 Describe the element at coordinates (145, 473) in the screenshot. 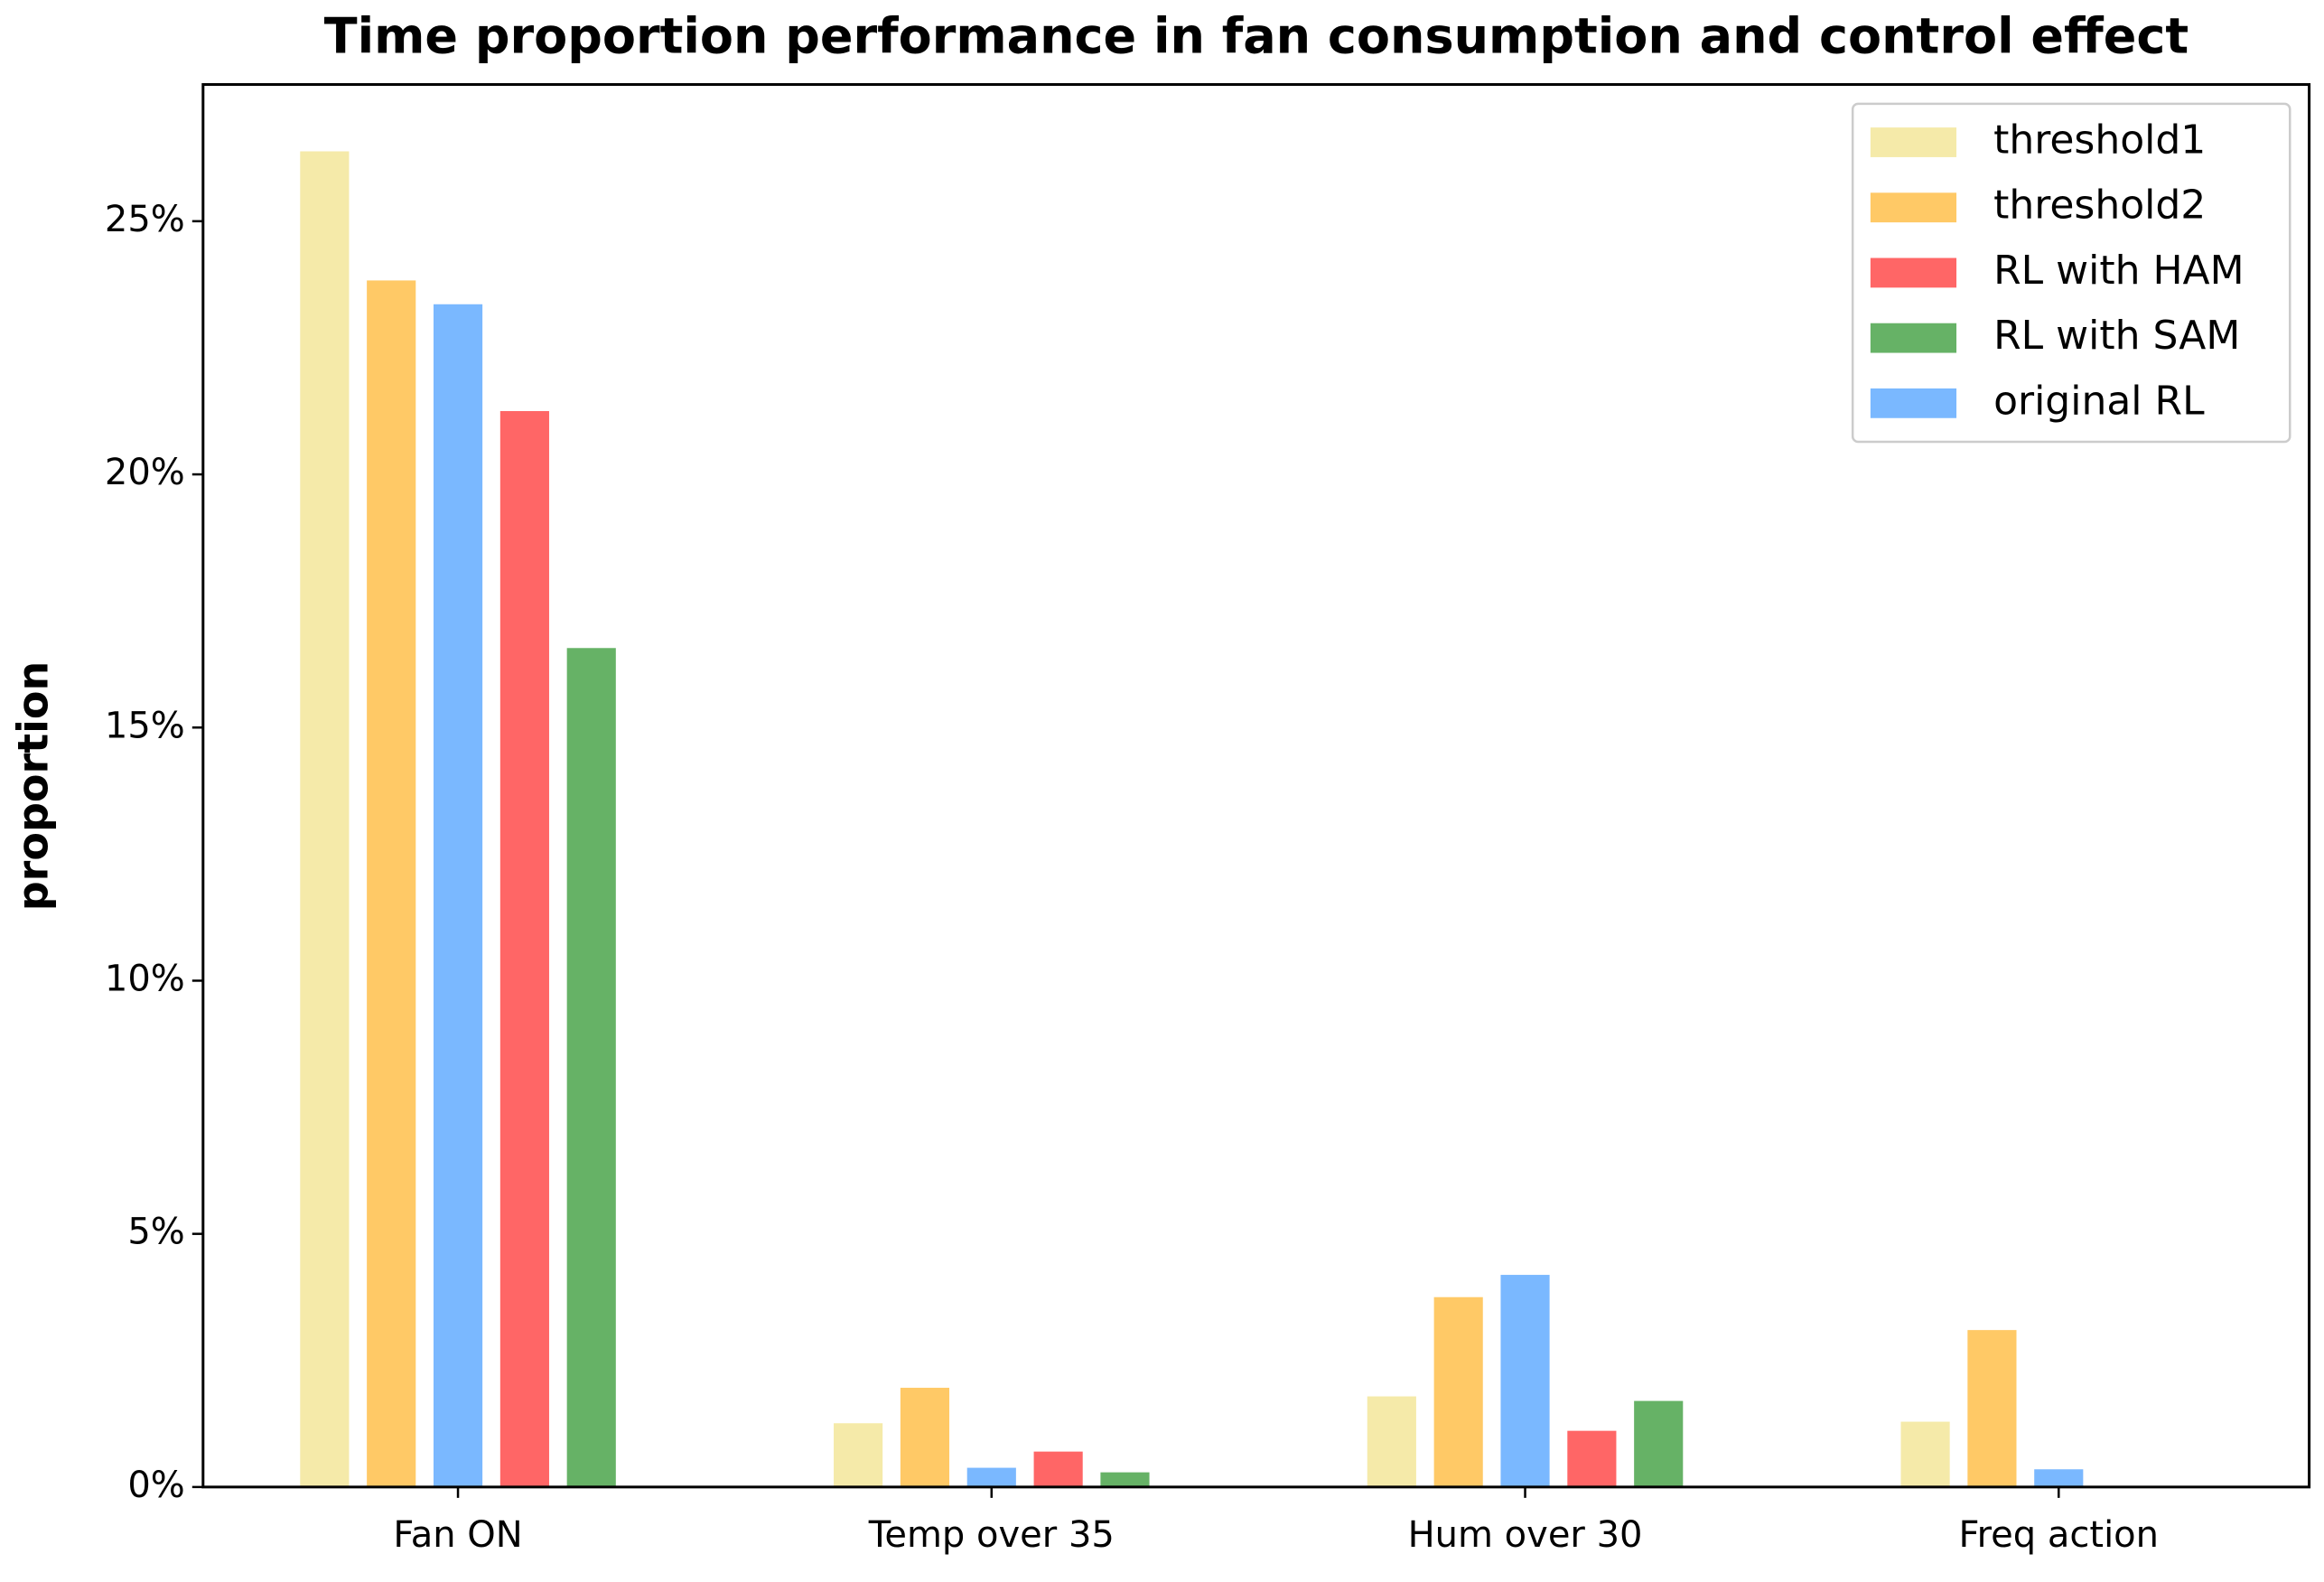

I see `y-tick-label: 20%` at that location.